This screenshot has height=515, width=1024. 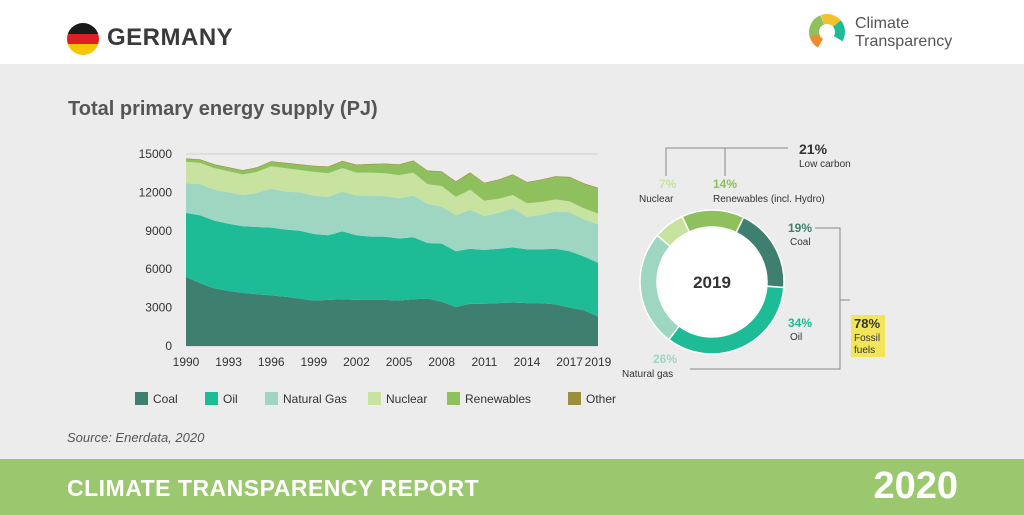 I want to click on area-series-renewables, so click(x=392, y=186).